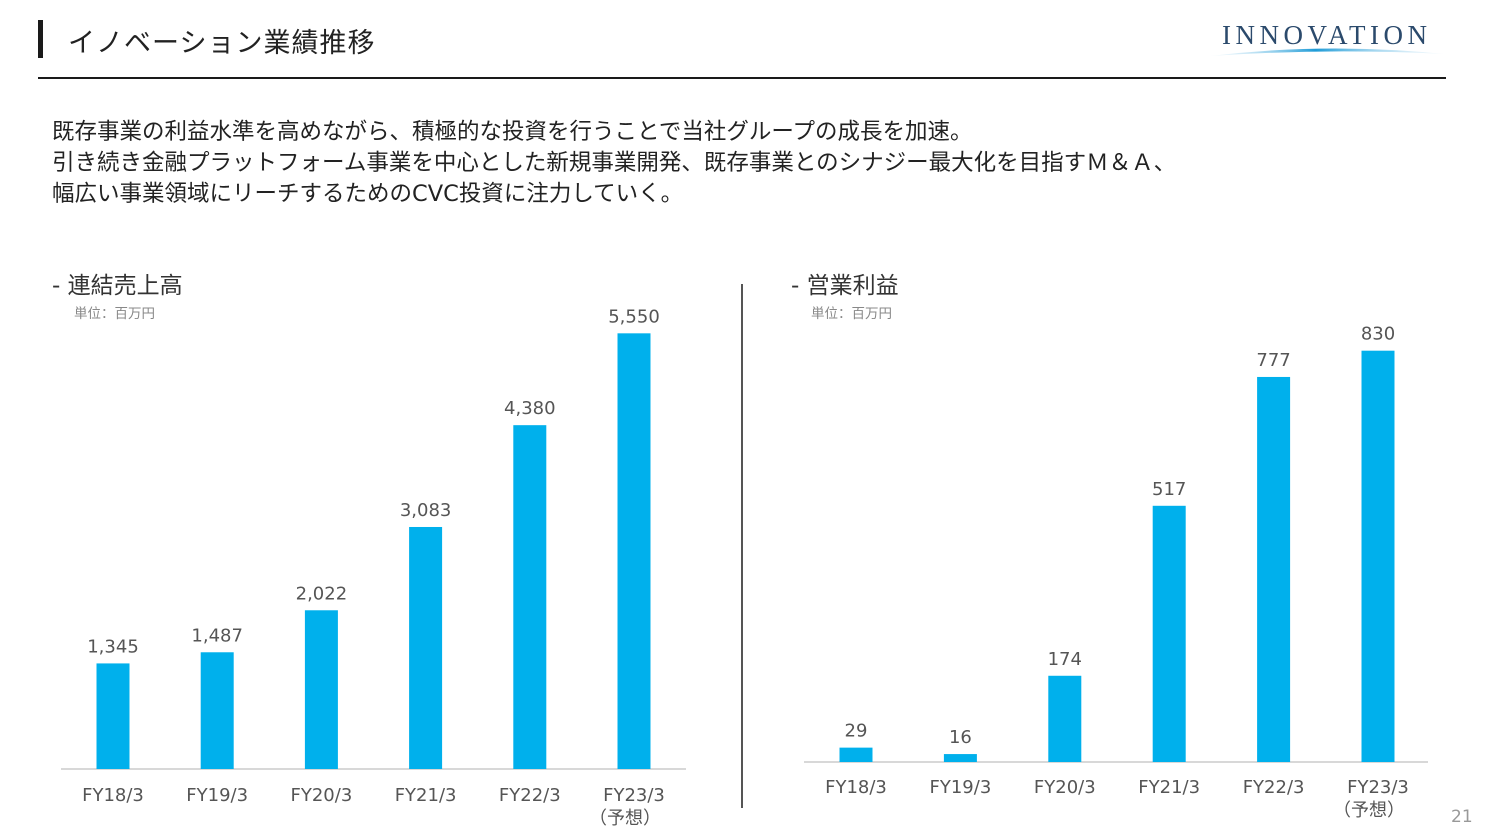 The height and width of the screenshot is (840, 1493). What do you see at coordinates (114, 314) in the screenshot?
I see `sales-chart-unit: 単位：百万円` at bounding box center [114, 314].